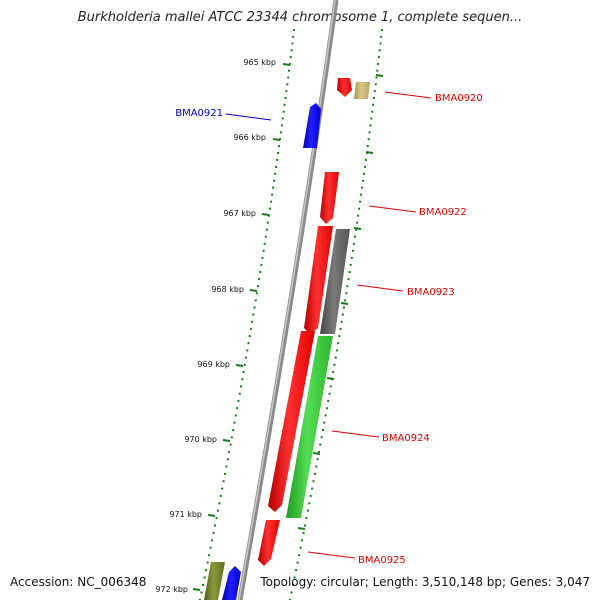  I want to click on feature-tan, so click(362, 90).